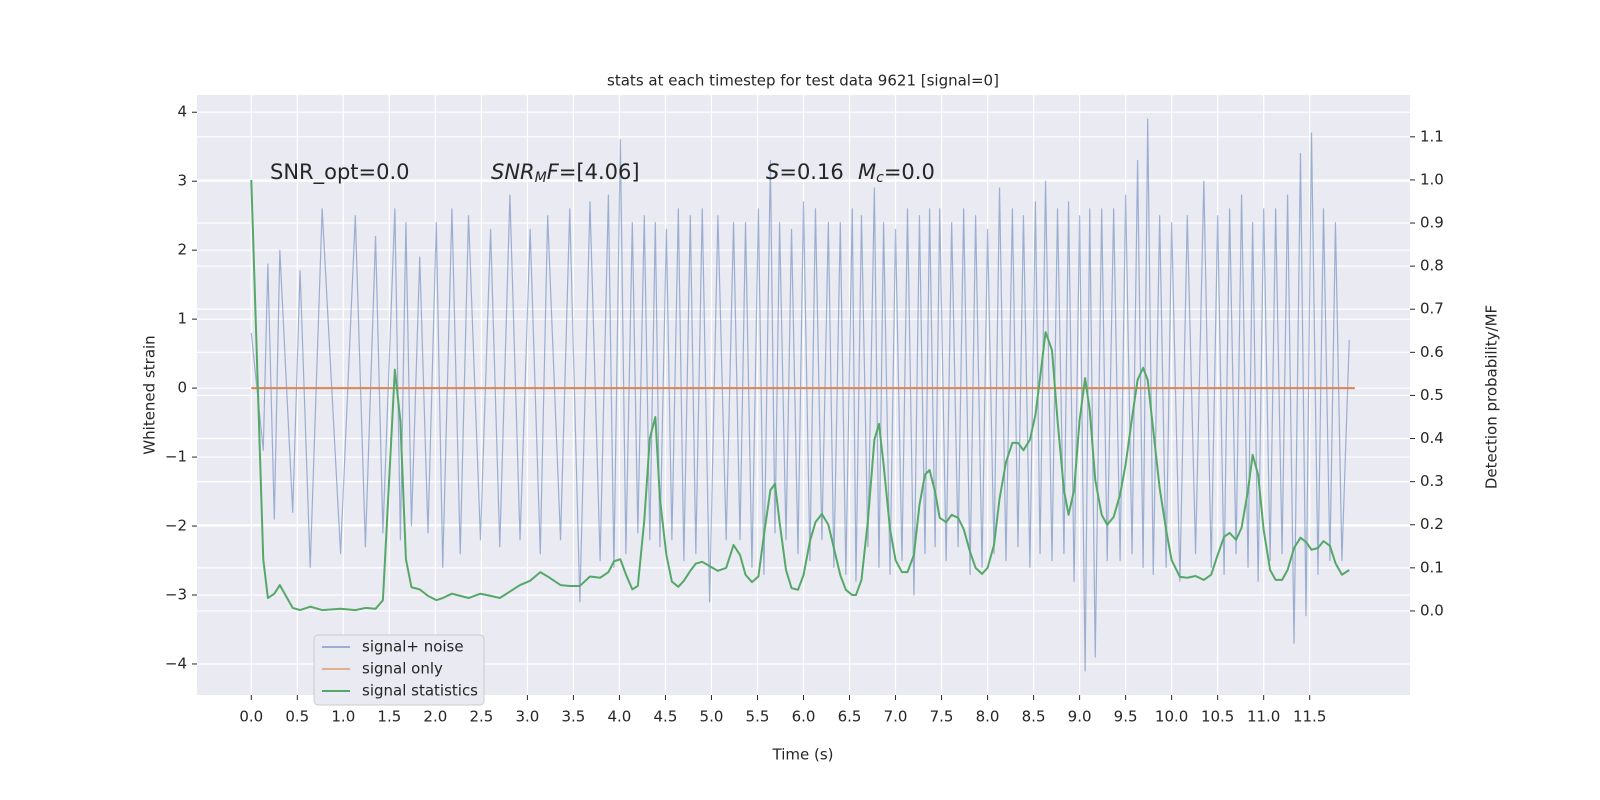  What do you see at coordinates (413, 647) in the screenshot?
I see `legend-label: signal+ noise` at bounding box center [413, 647].